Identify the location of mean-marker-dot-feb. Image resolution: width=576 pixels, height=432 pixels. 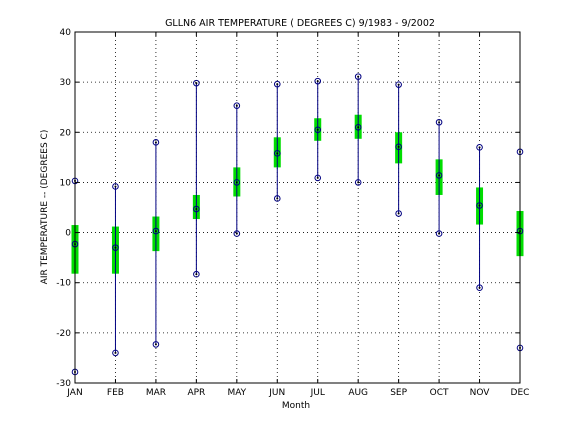
(115, 247).